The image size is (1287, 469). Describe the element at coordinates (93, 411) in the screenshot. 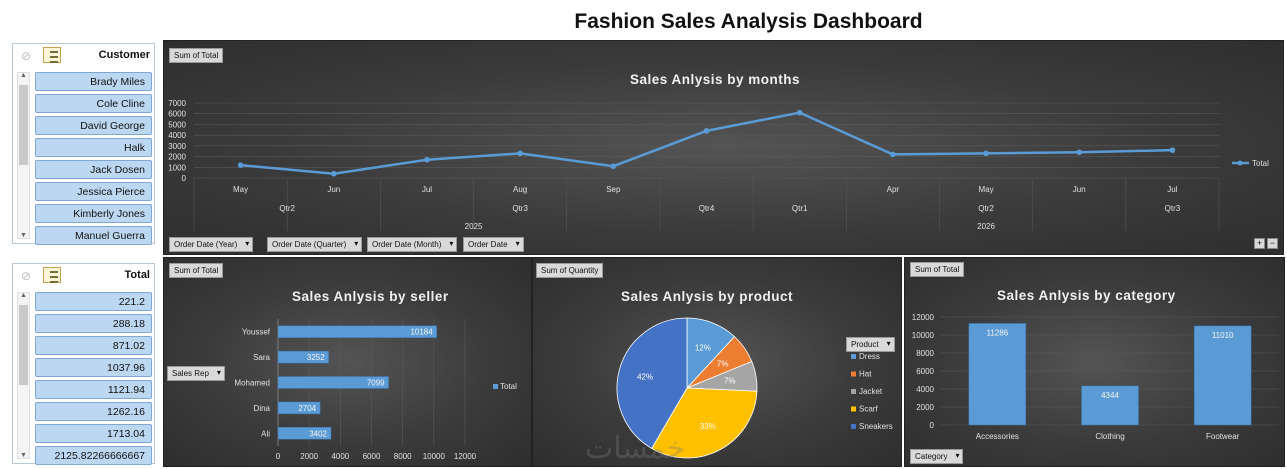

I see `total-slicer-item: 1262.16` at that location.